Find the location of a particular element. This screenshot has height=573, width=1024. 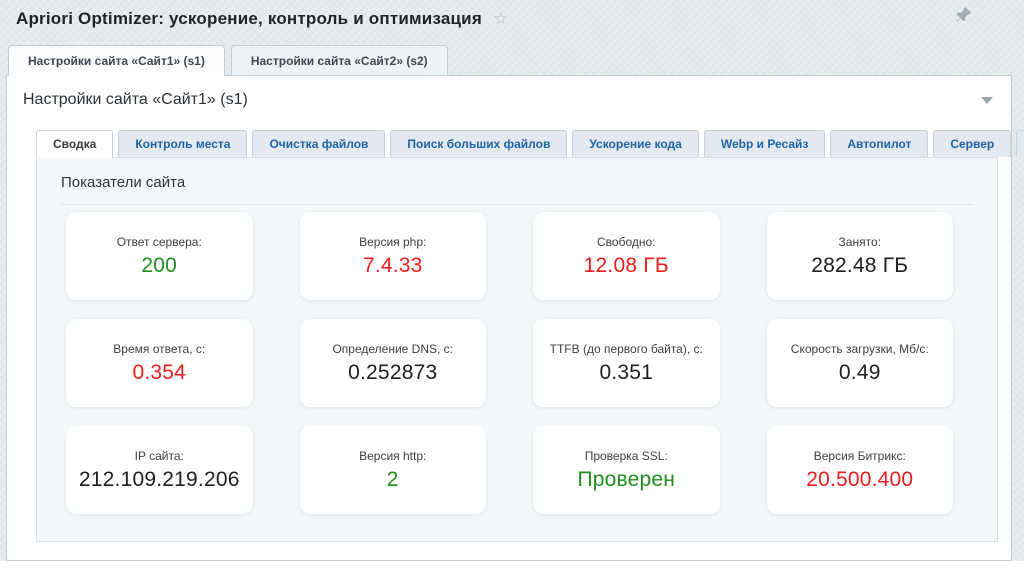

metric-card: Версия Битрикс: 20.500.400 is located at coordinates (859, 470).